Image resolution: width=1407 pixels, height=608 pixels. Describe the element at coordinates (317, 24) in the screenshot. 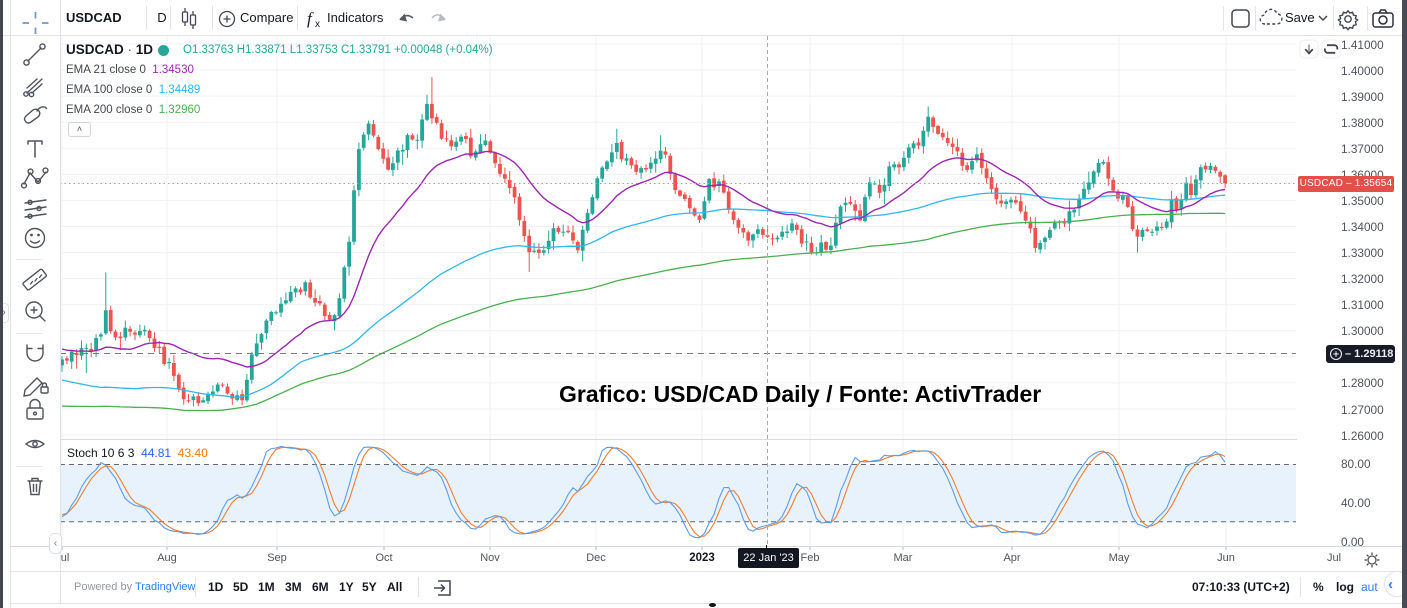

I see `svg-text: x` at that location.